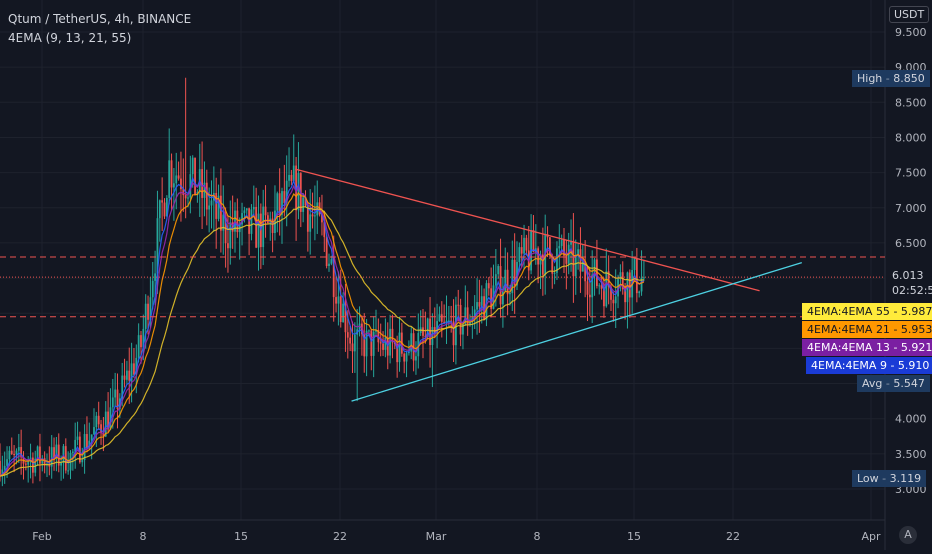 This screenshot has width=932, height=554. What do you see at coordinates (911, 454) in the screenshot?
I see `y-tick-label-12: 3.500` at bounding box center [911, 454].